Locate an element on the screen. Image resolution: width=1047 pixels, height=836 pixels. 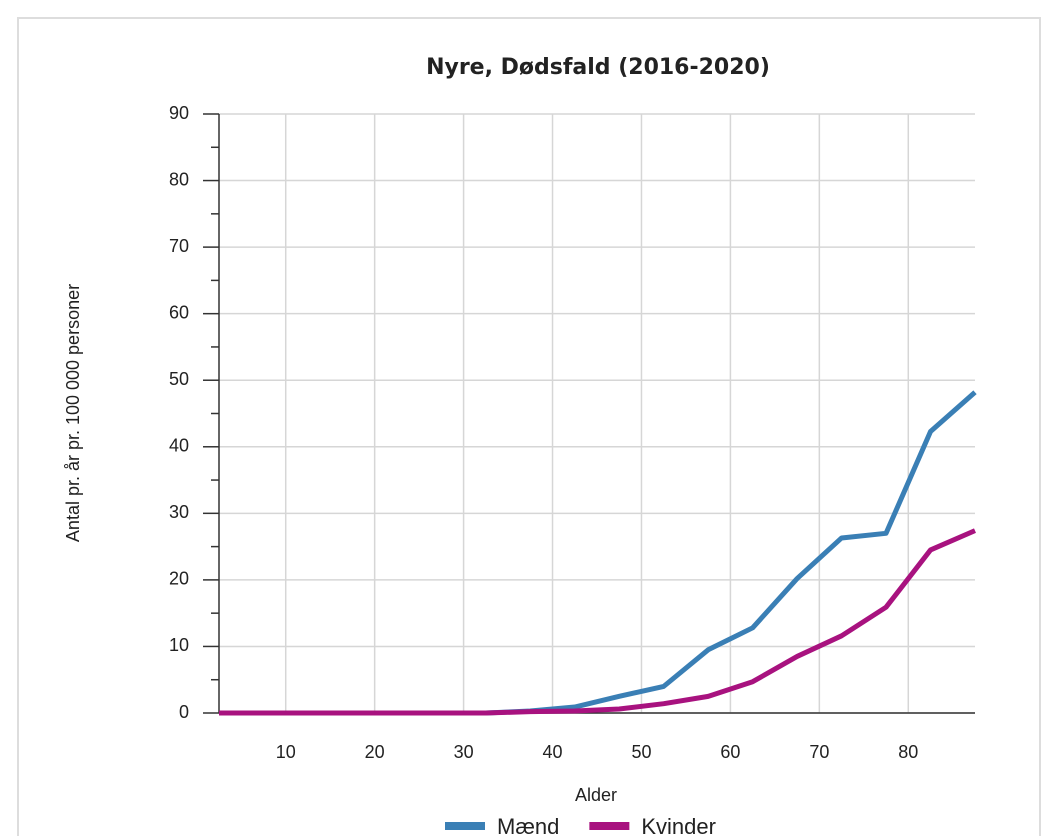
x-tick-label: 10 is located at coordinates (286, 752).